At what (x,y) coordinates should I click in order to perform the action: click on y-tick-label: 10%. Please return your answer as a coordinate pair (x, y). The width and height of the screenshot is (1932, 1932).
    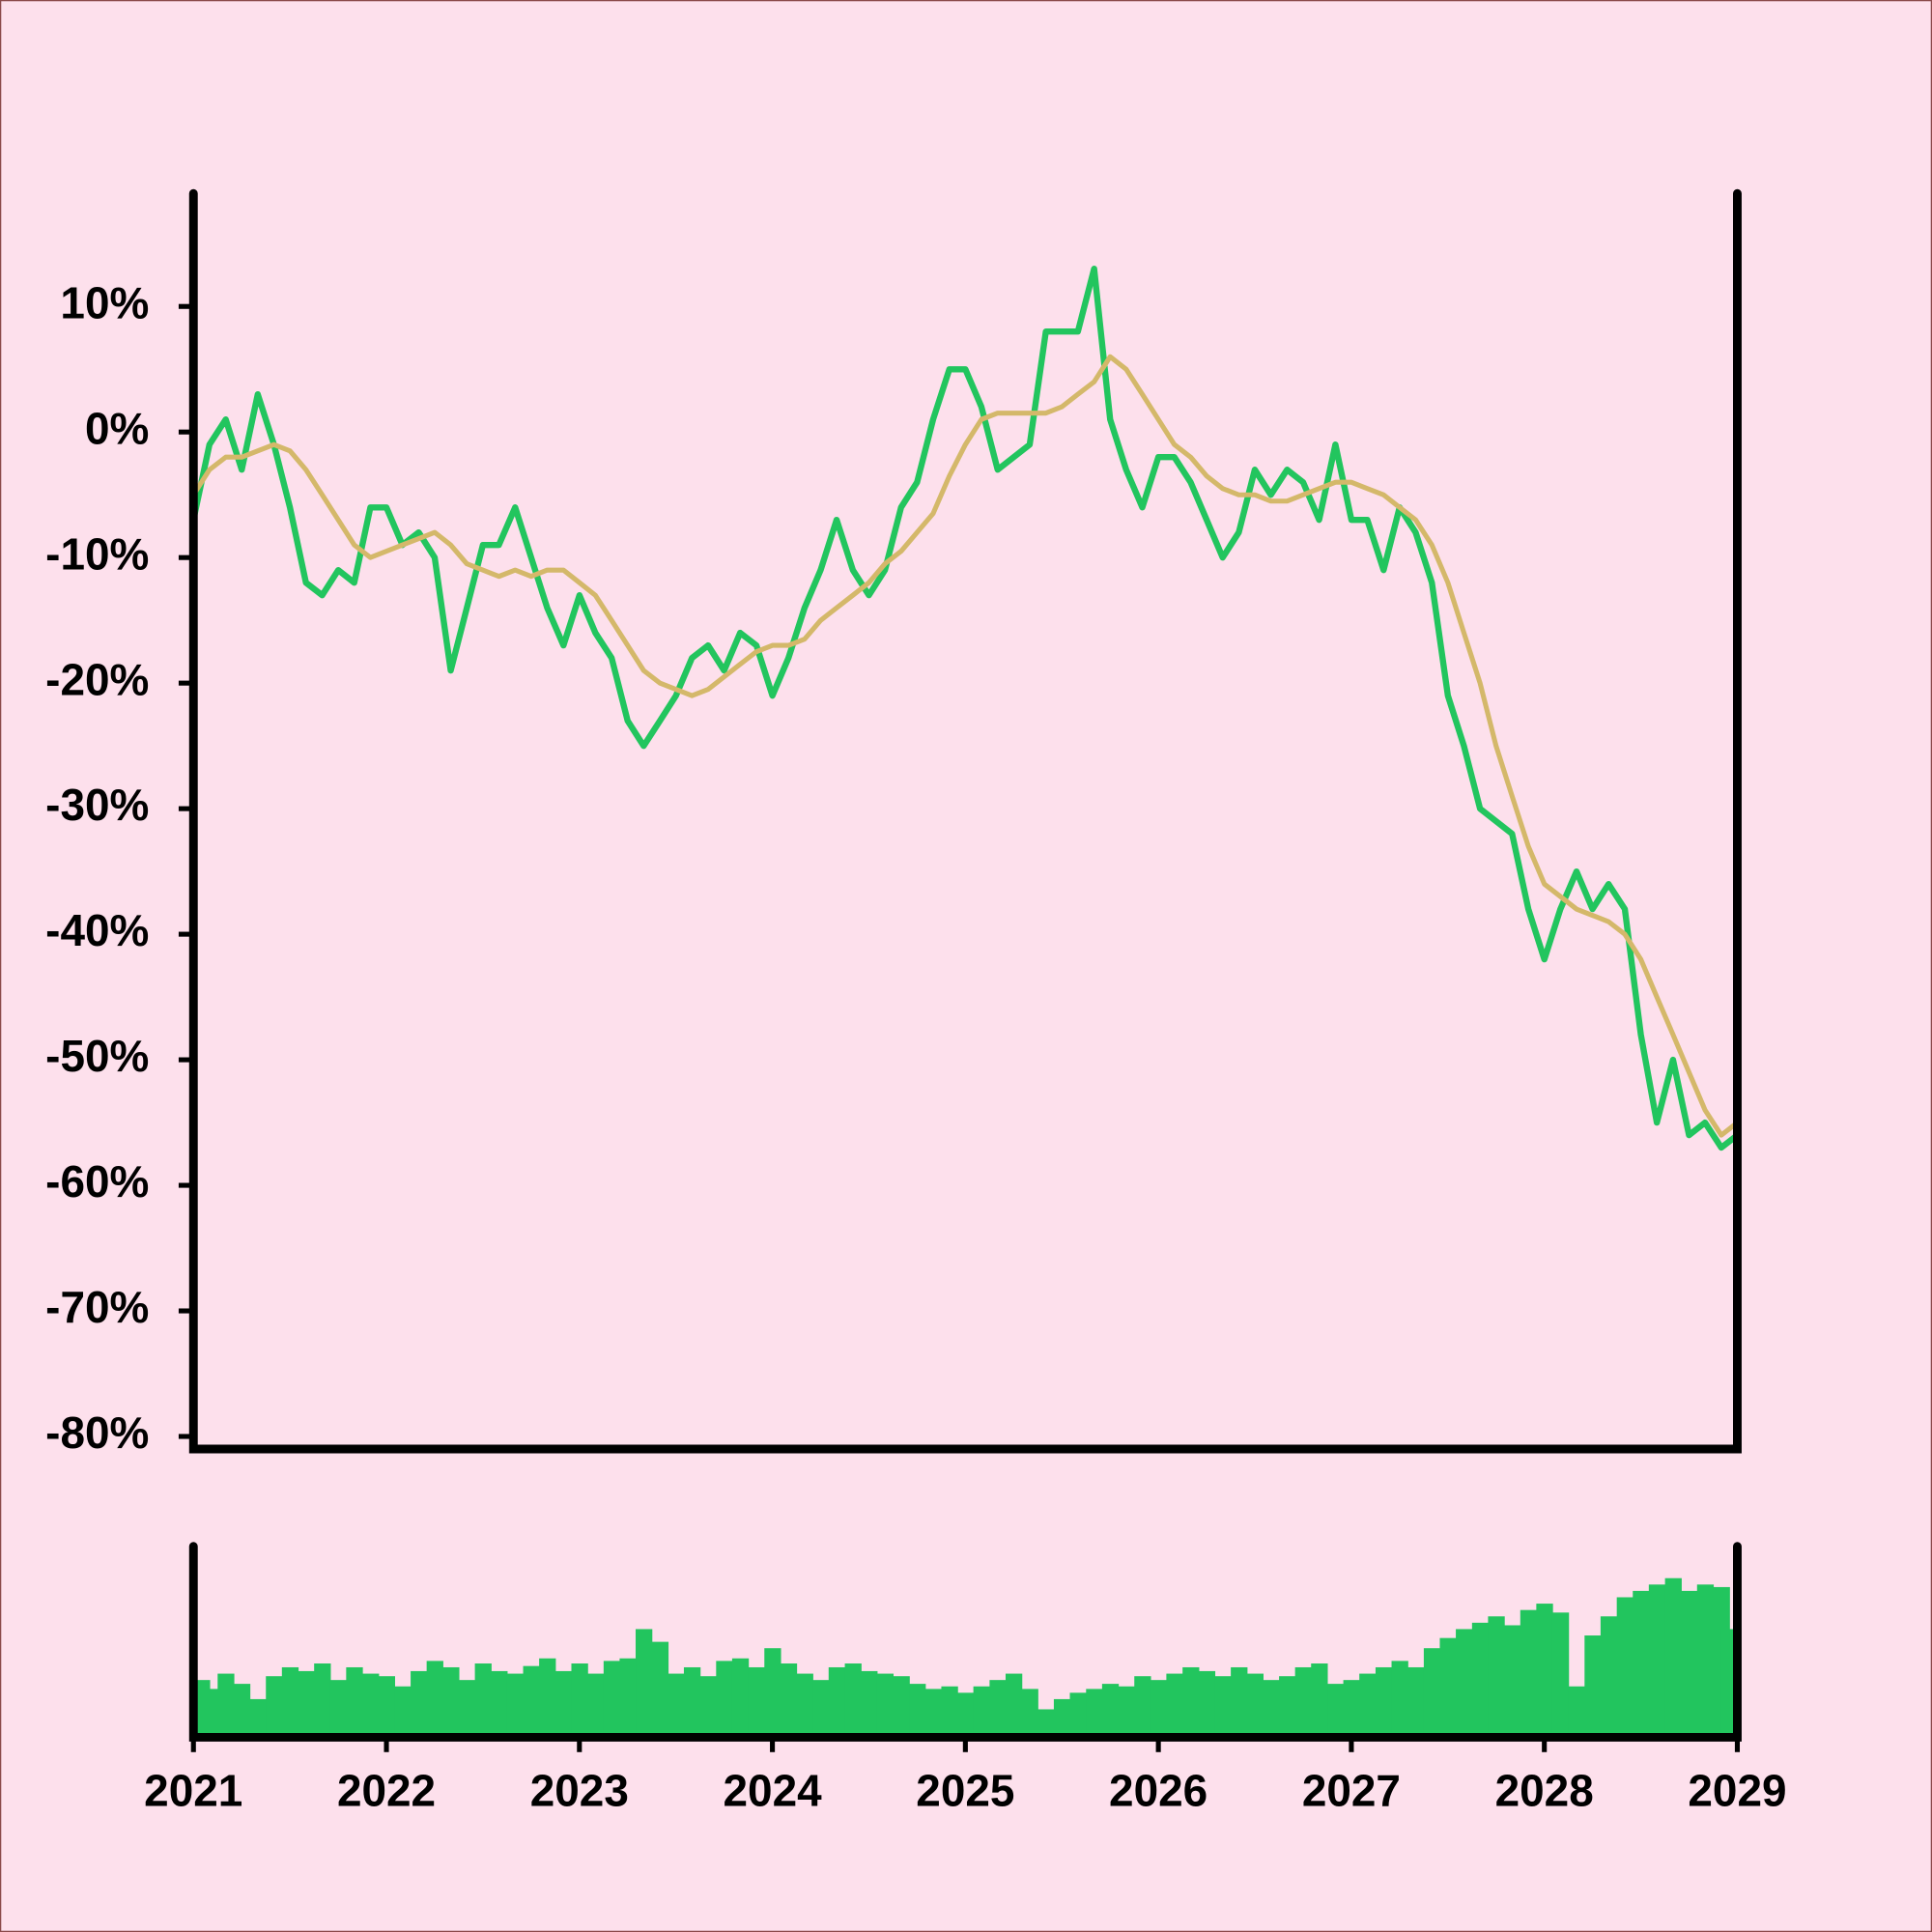
    Looking at the image, I should click on (104, 302).